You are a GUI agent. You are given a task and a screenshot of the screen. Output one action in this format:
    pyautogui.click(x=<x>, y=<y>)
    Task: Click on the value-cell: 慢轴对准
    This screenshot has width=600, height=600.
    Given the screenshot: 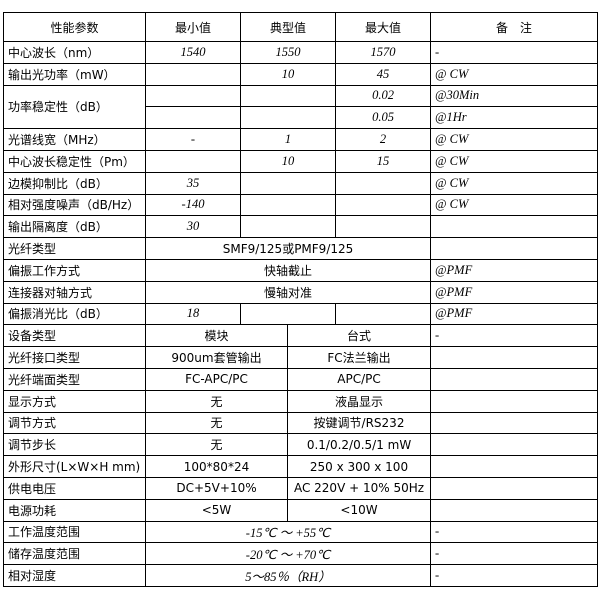 What is the action you would take?
    pyautogui.click(x=288, y=292)
    